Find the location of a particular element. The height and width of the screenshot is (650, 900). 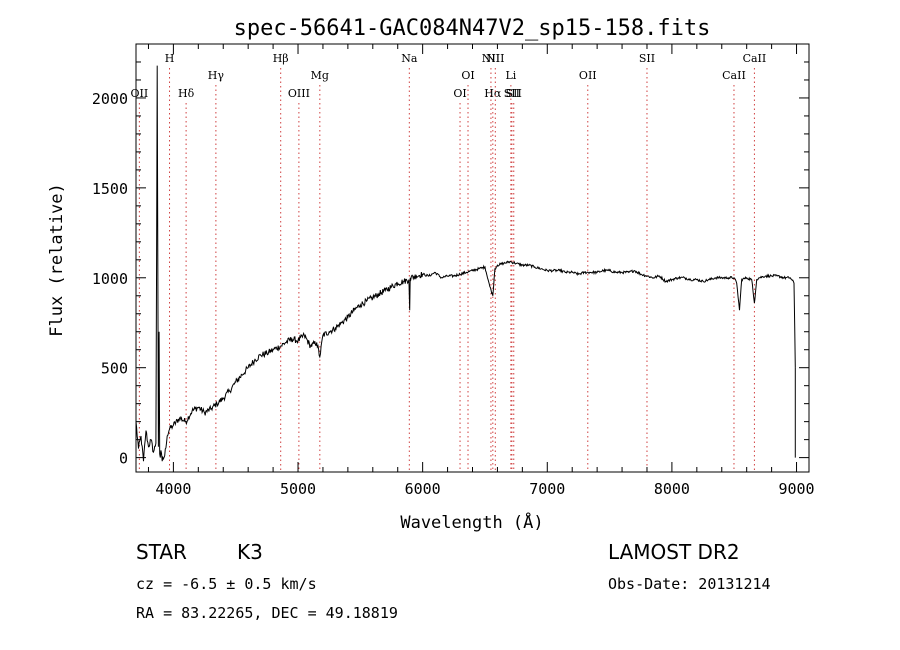

object-subclass: K3 is located at coordinates (250, 552).